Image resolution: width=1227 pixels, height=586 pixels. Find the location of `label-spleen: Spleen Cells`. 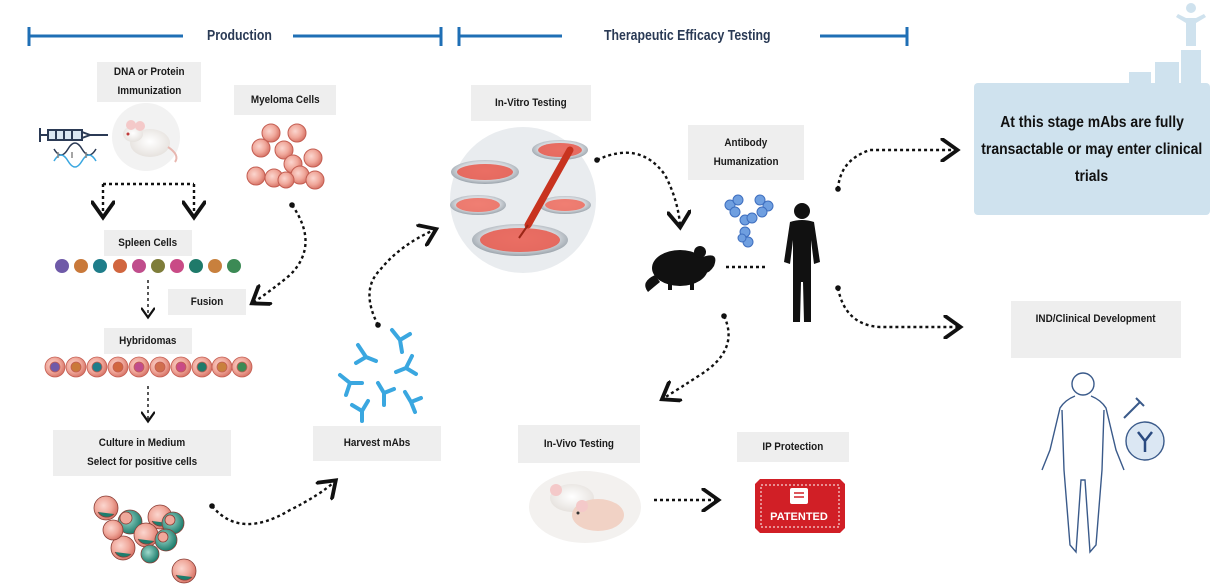

label-spleen: Spleen Cells is located at coordinates (148, 243).